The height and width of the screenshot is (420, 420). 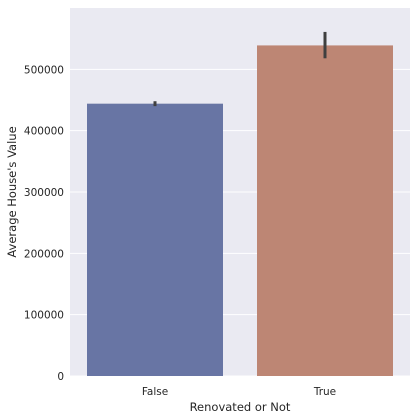 I want to click on x-tick-label: True, so click(x=324, y=392).